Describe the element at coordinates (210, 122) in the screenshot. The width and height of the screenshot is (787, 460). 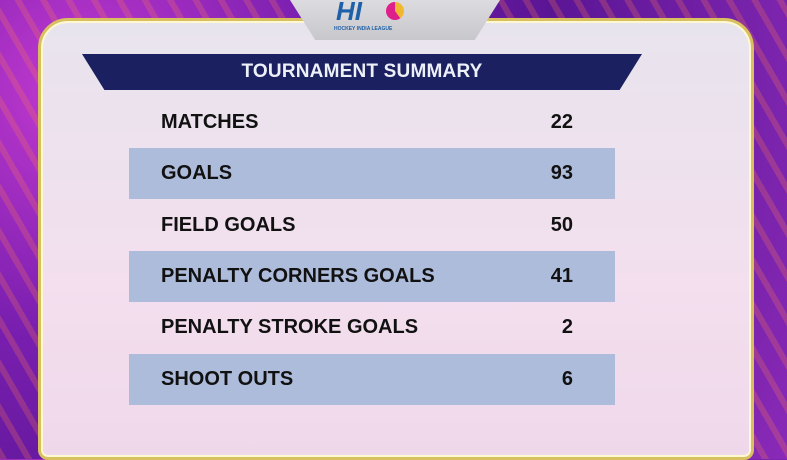
I see `stat-label: MATCHES` at that location.